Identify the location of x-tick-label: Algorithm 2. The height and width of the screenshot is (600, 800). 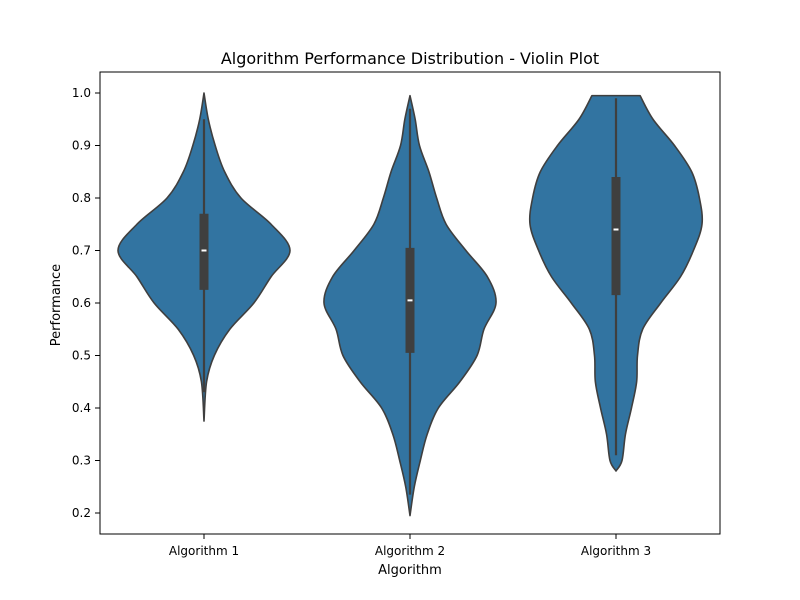
(410, 551).